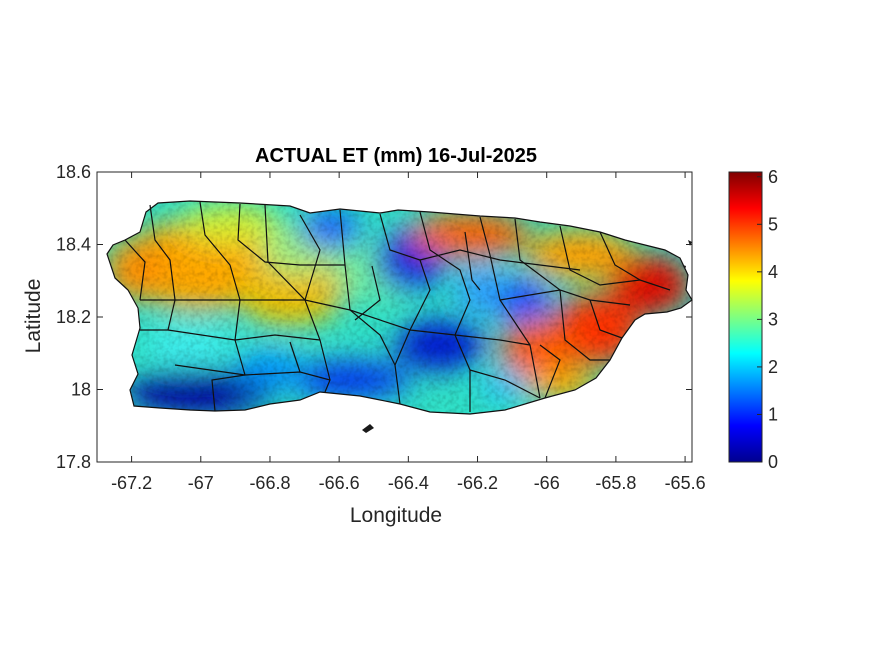 The width and height of the screenshot is (875, 656). What do you see at coordinates (773, 414) in the screenshot?
I see `colorbar-tick-label: 1` at bounding box center [773, 414].